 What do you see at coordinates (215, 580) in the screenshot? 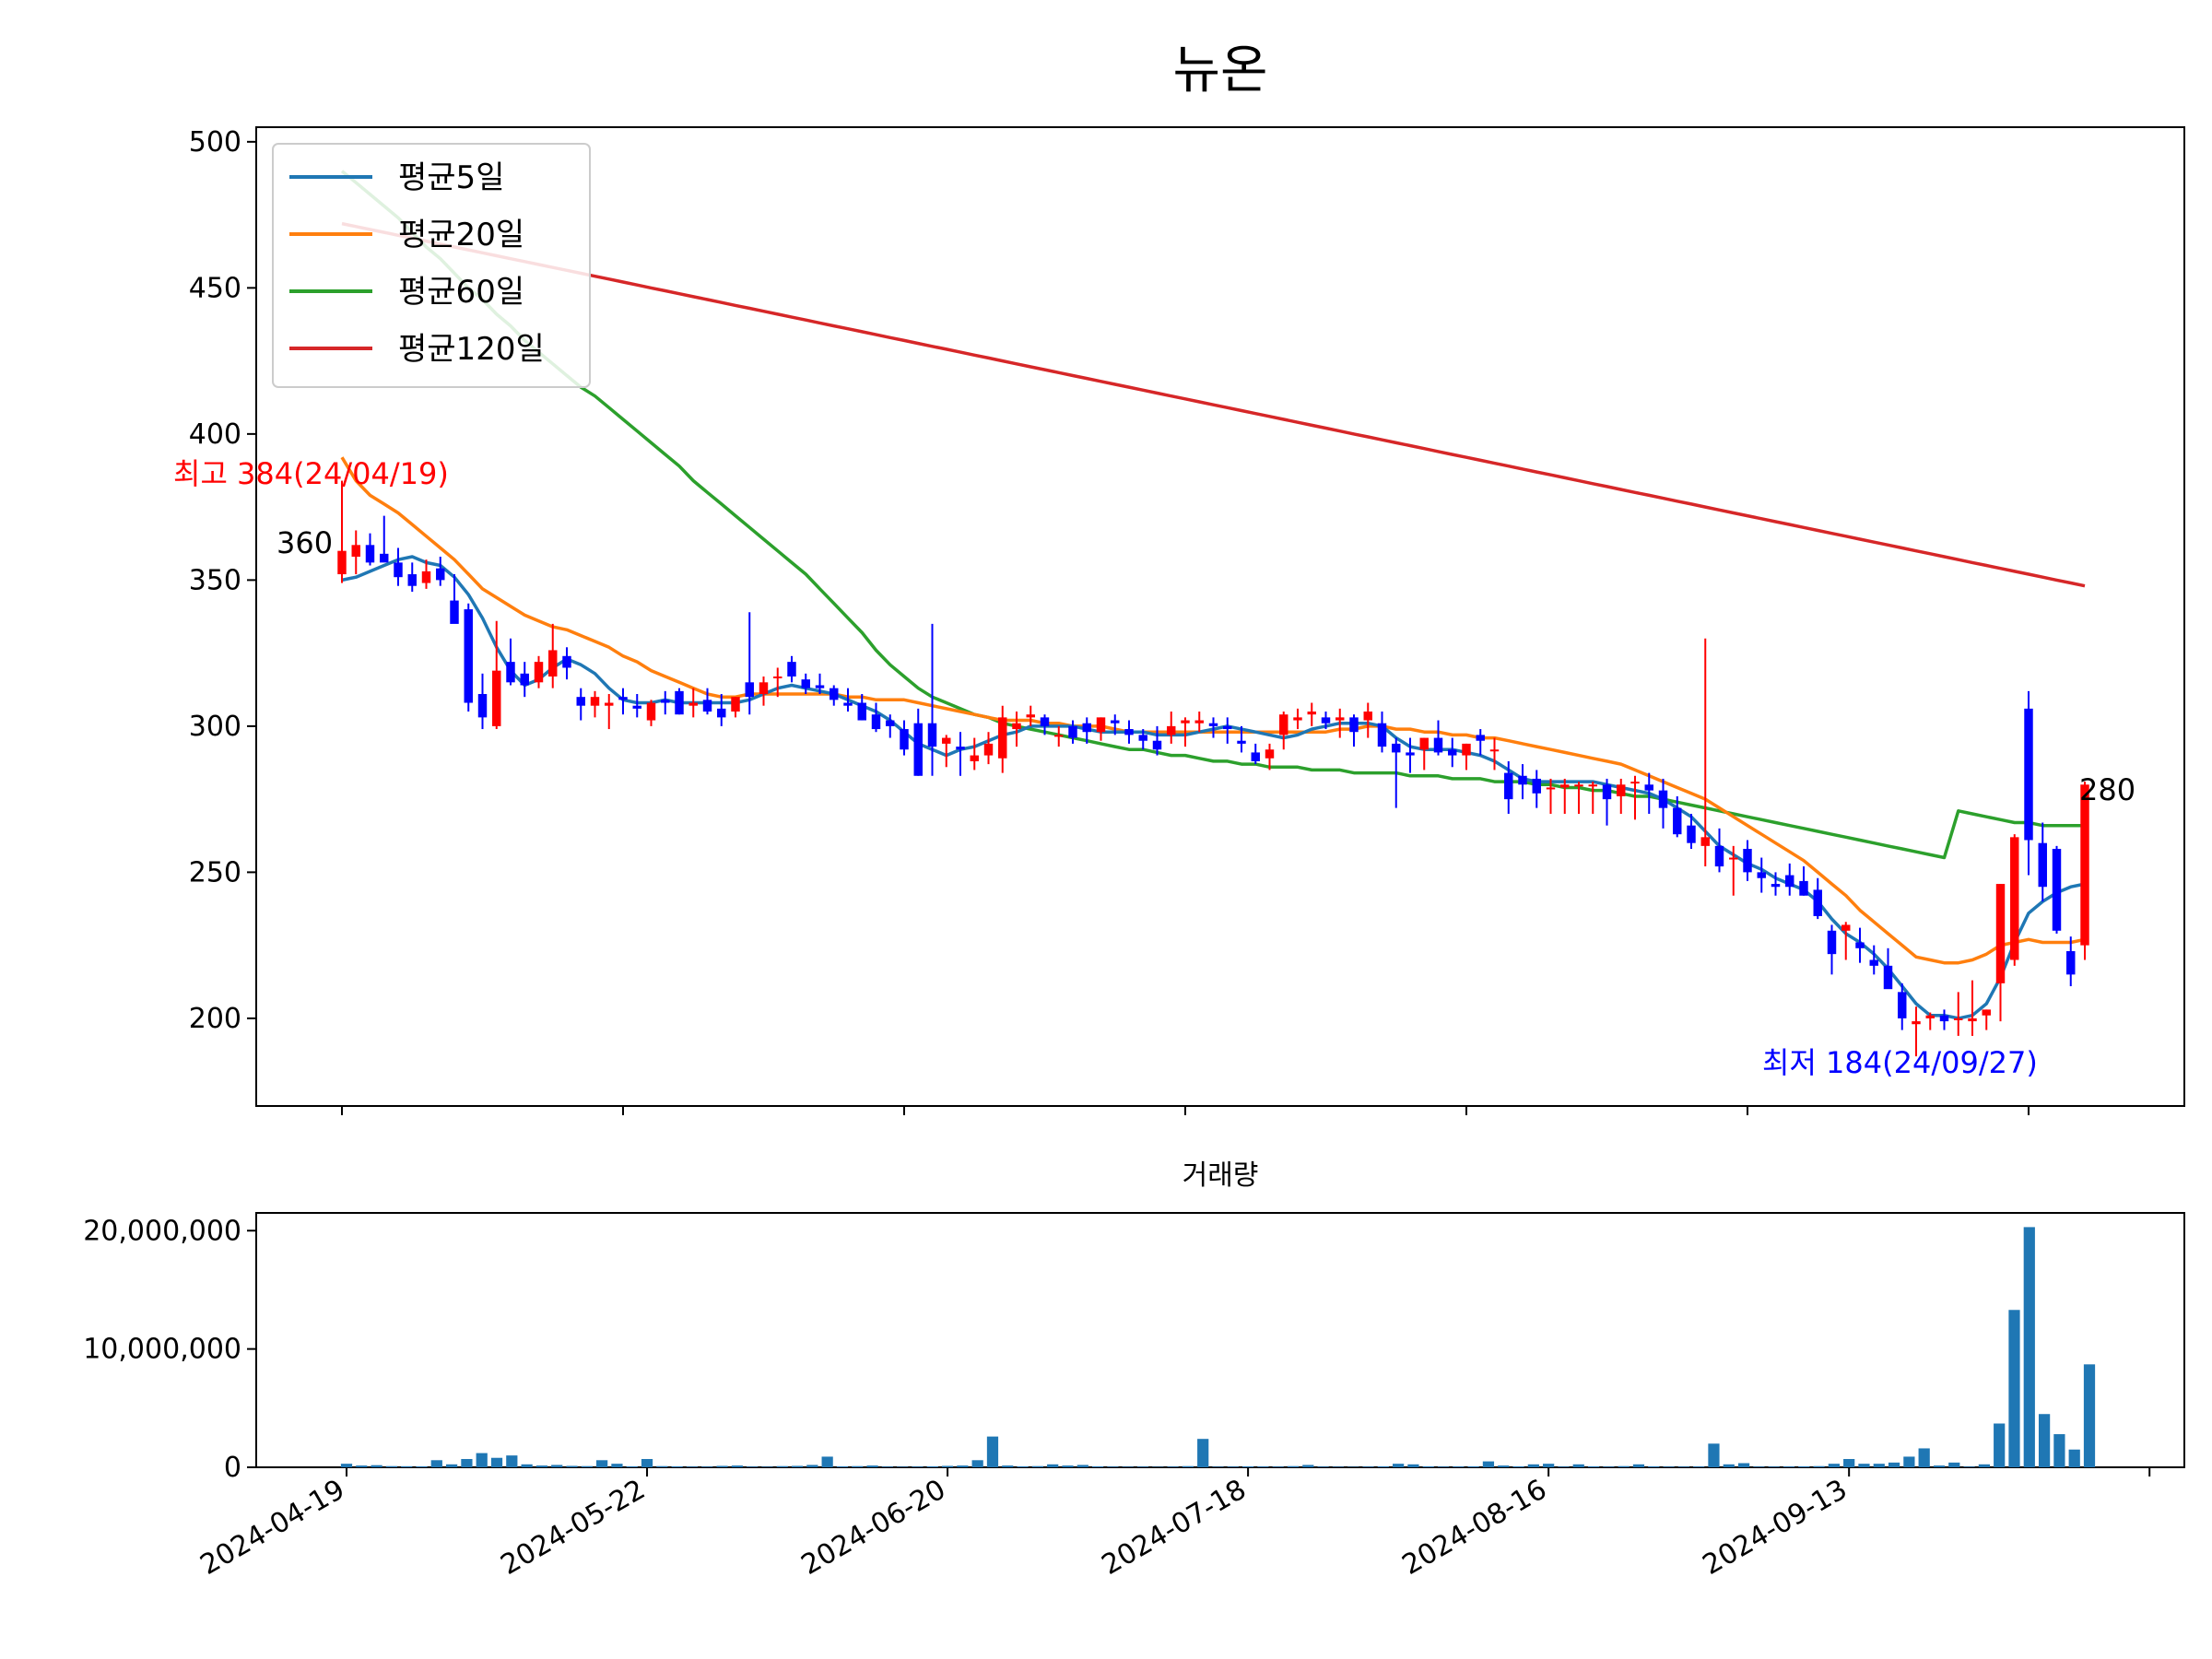
I see `price-ytick-label: 350` at bounding box center [215, 580].